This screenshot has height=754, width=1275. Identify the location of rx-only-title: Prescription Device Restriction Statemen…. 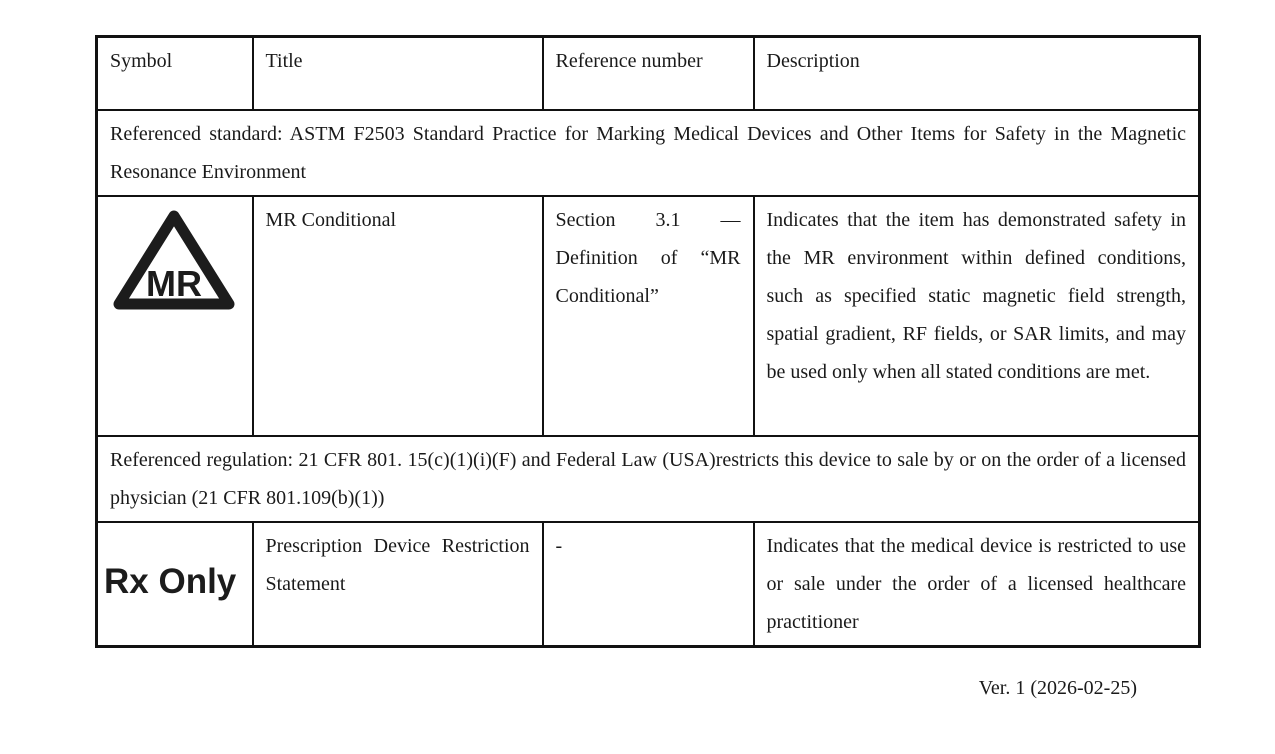
(397, 584).